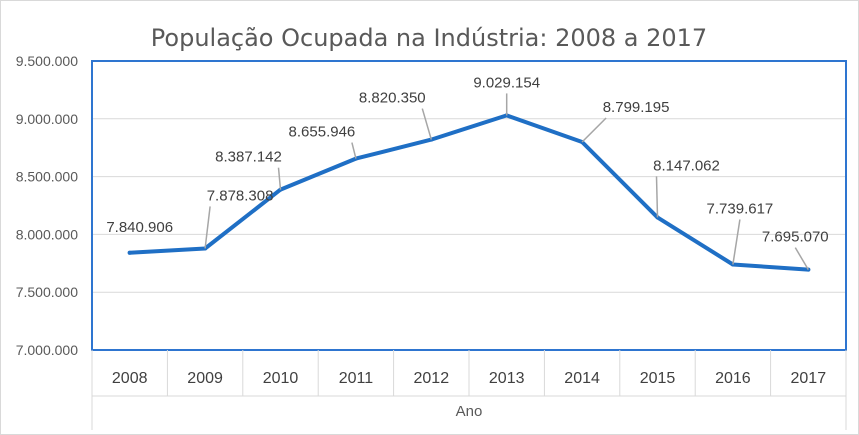  What do you see at coordinates (248, 157) in the screenshot?
I see `data-label: 8.387.142` at bounding box center [248, 157].